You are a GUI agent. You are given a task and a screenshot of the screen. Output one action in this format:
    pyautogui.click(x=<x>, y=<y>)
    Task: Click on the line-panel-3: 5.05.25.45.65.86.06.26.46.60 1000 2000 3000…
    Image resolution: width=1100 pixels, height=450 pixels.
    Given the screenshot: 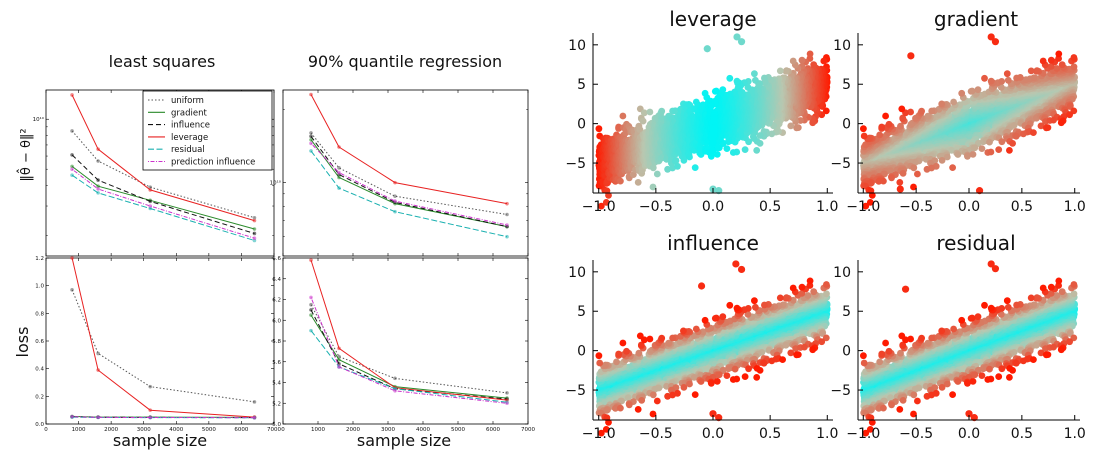 What is the action you would take?
    pyautogui.click(x=403, y=344)
    